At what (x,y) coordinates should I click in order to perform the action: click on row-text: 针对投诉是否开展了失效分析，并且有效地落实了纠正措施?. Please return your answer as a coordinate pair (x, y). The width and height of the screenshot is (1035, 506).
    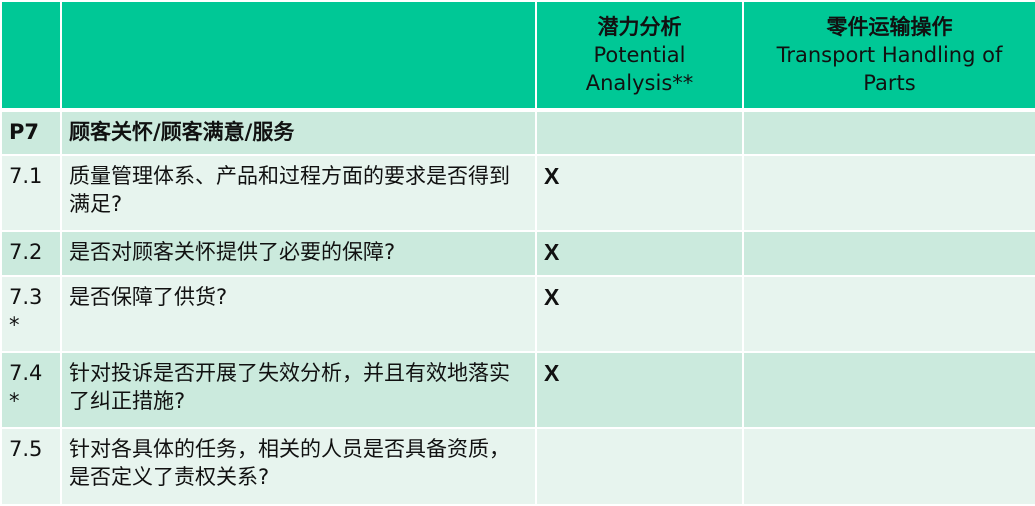
    Looking at the image, I should click on (298, 390).